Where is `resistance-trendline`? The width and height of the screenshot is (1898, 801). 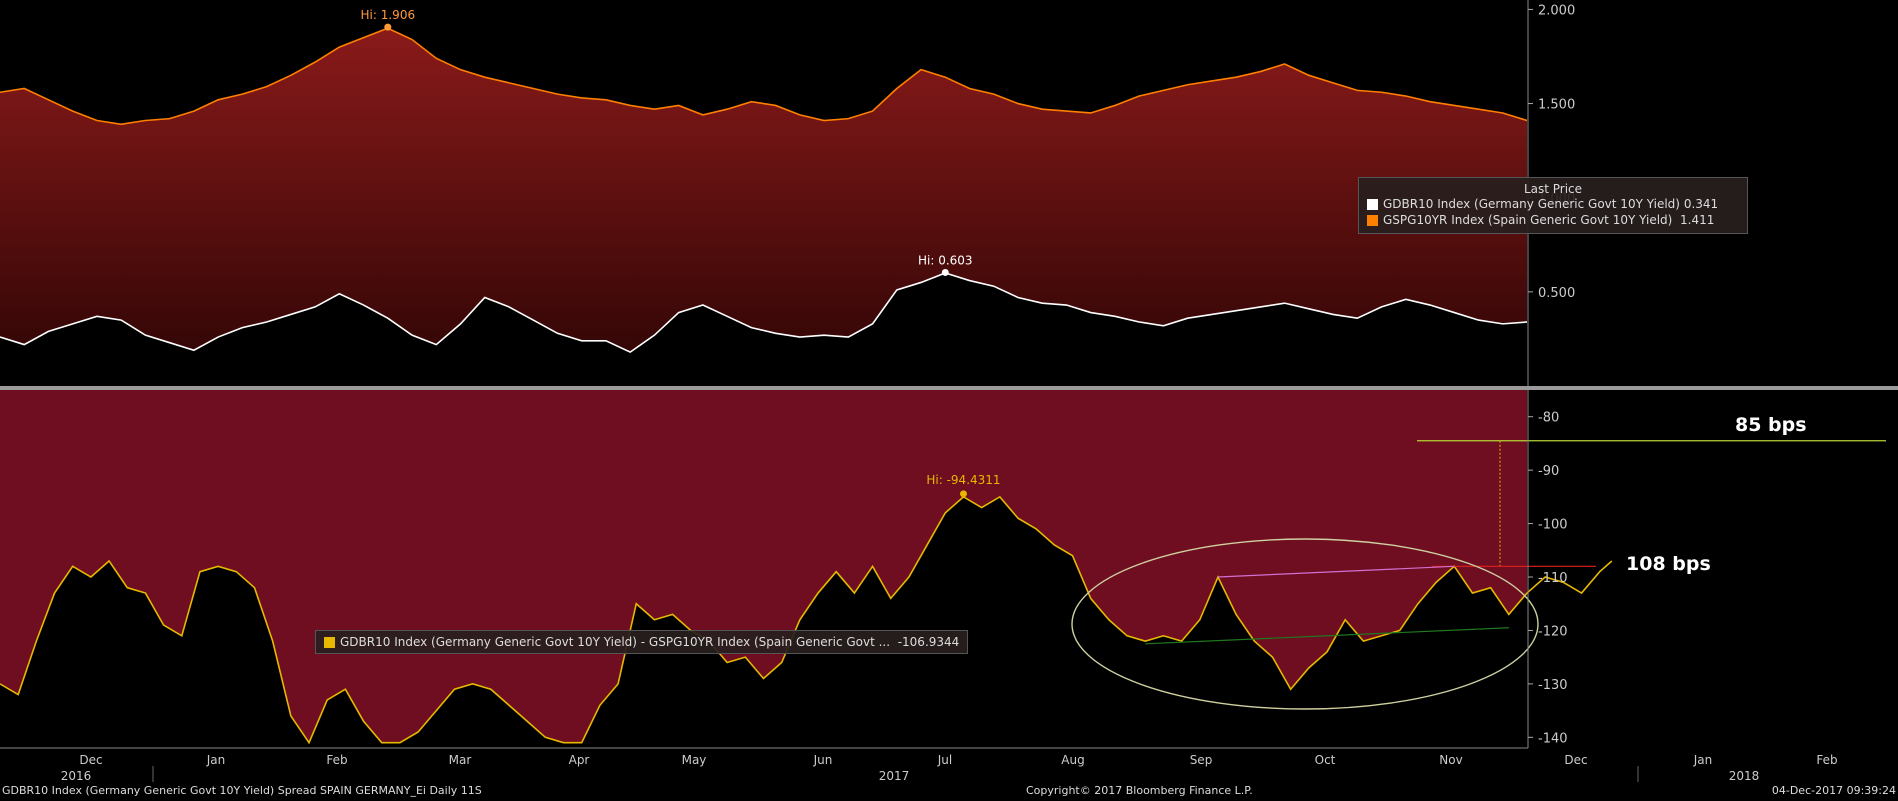
resistance-trendline is located at coordinates (1336, 571).